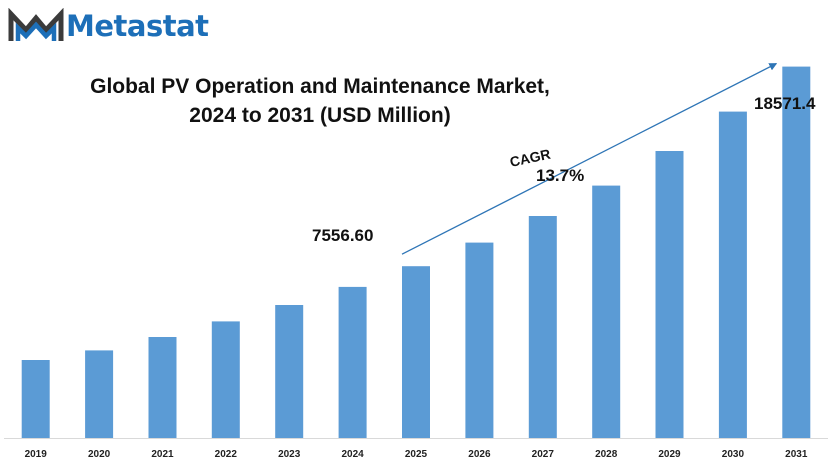 This screenshot has width=832, height=467. I want to click on x-tick-label: 2026, so click(479, 454).